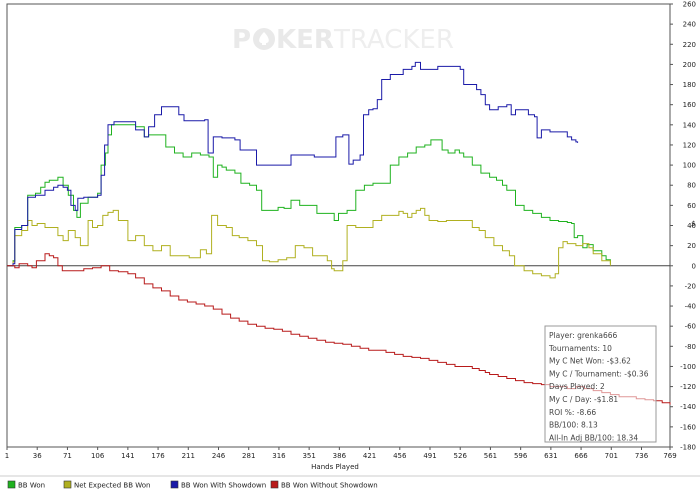 The width and height of the screenshot is (700, 503). I want to click on stats-box-frame, so click(600, 384).